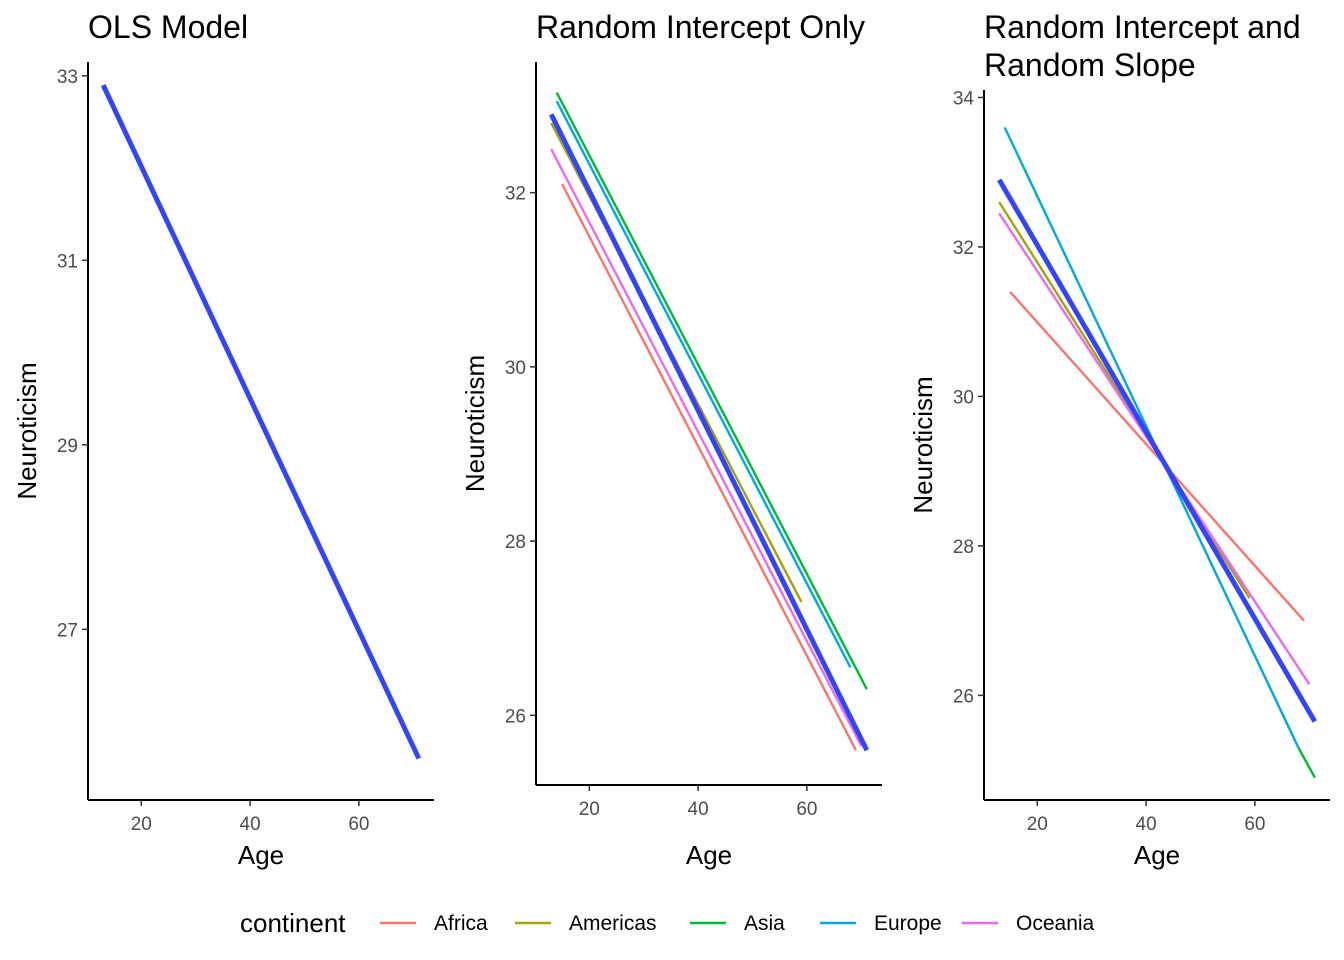 The image size is (1344, 960). I want to click on panel-title: Random Intercept Only, so click(700, 27).